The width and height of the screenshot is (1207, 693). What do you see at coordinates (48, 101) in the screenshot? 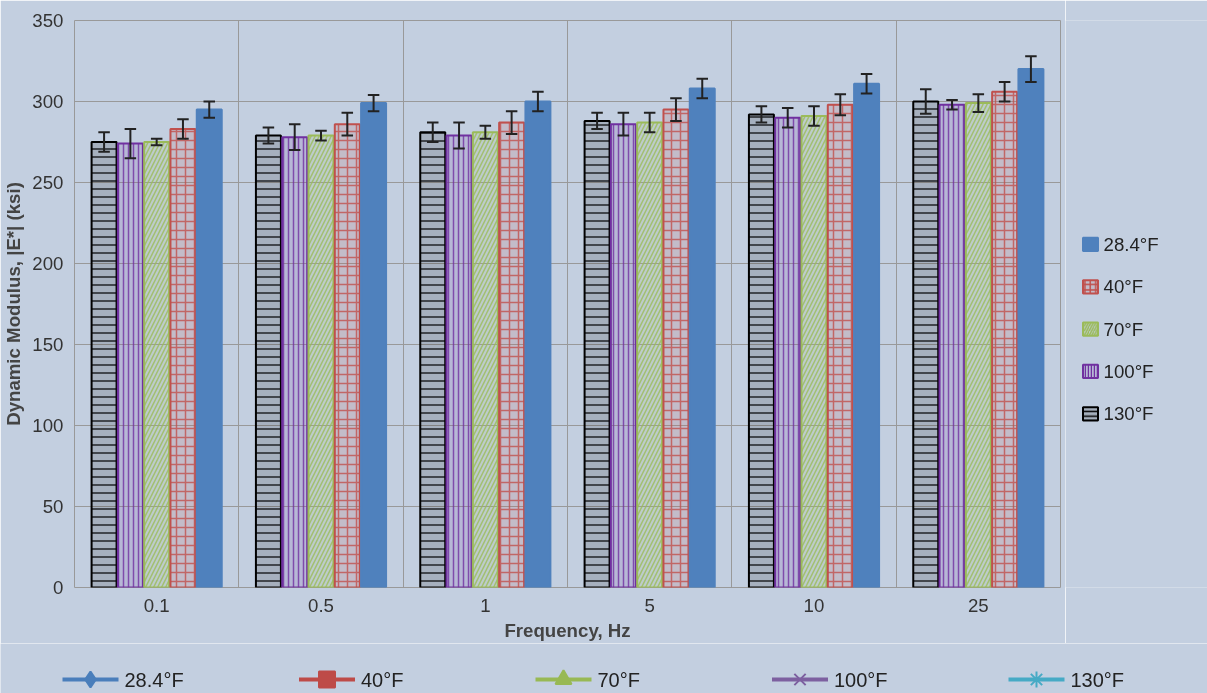
I see `y-tick-label: 300` at bounding box center [48, 101].